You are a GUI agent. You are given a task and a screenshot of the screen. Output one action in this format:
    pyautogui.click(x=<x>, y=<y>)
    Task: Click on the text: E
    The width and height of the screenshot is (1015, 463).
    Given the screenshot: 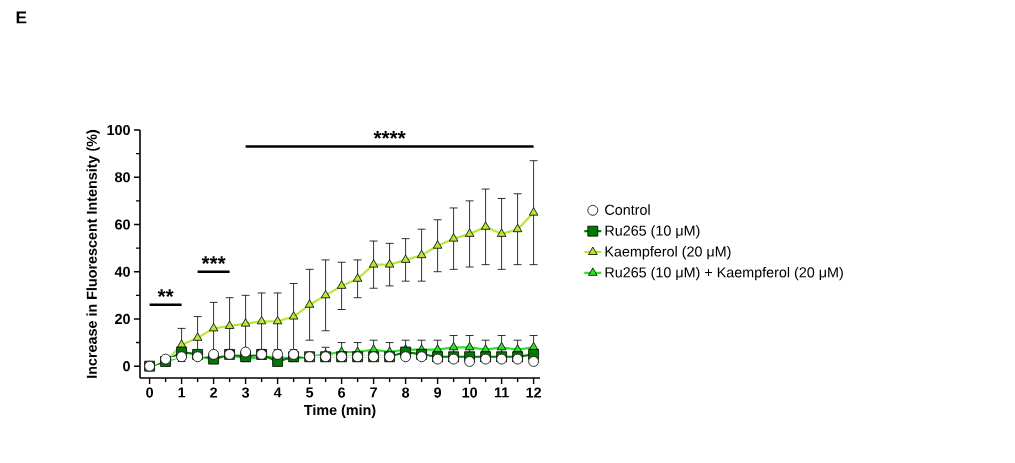 What is the action you would take?
    pyautogui.click(x=21, y=17)
    